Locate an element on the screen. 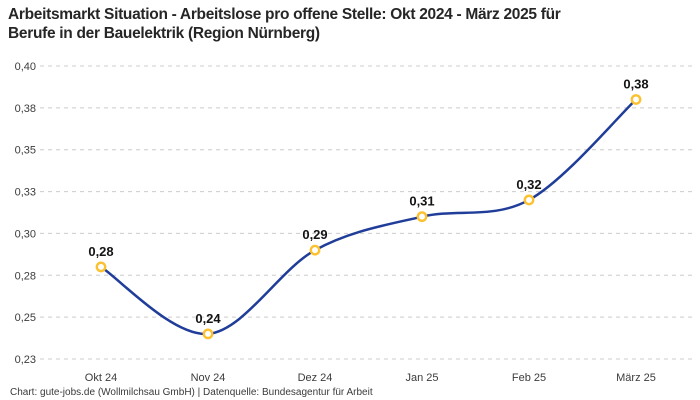 This screenshot has height=400, width=700. data-point-label: 0,29 is located at coordinates (314, 234).